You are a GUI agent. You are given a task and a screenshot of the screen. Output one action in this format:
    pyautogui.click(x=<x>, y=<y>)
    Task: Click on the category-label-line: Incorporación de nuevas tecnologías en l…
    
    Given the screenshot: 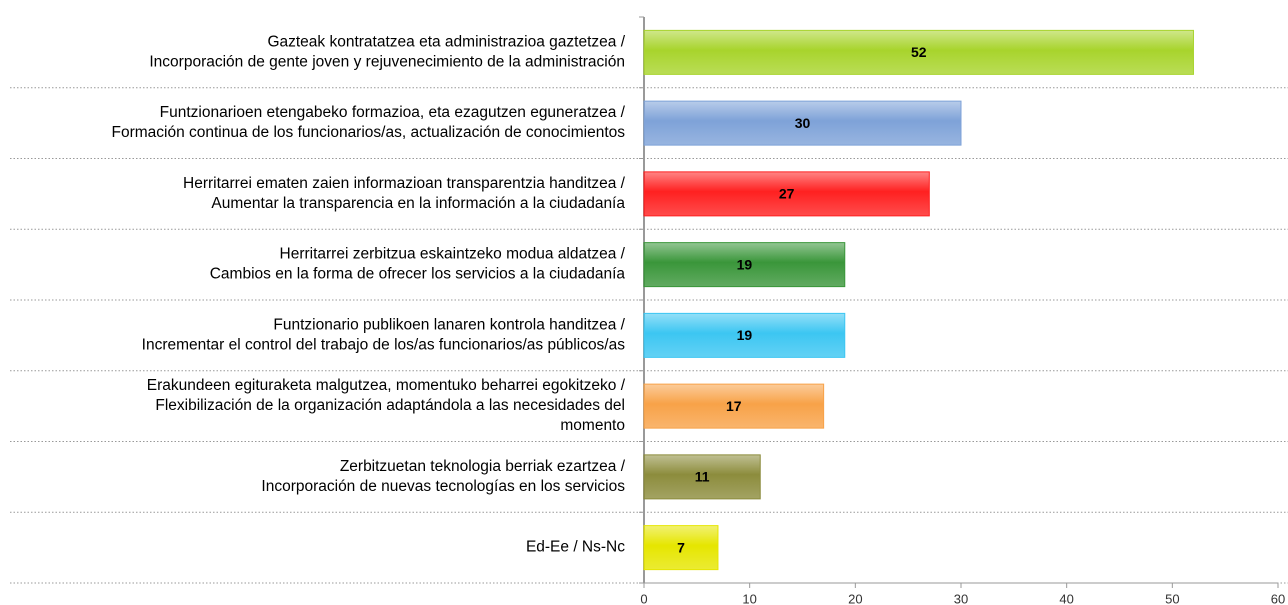 What is the action you would take?
    pyautogui.click(x=443, y=486)
    